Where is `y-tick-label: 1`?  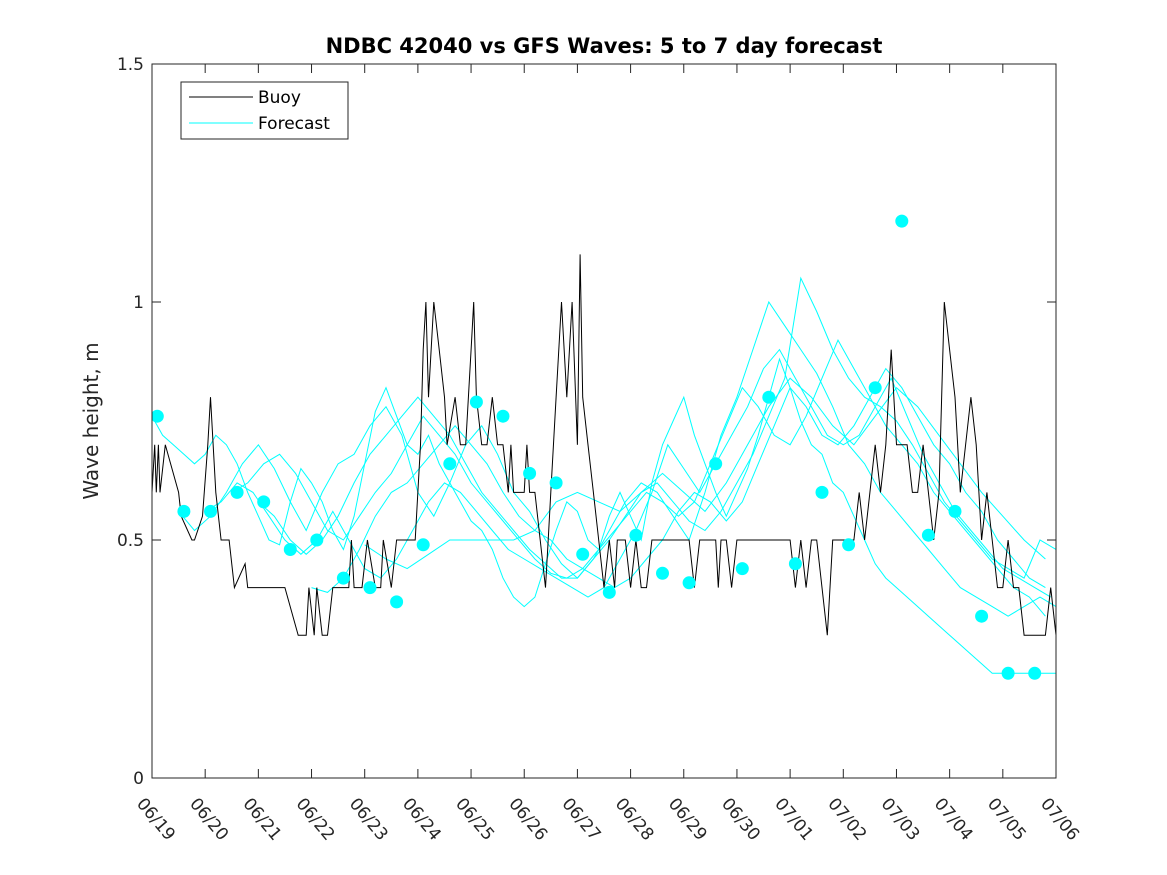
y-tick-label: 1 is located at coordinates (138, 303).